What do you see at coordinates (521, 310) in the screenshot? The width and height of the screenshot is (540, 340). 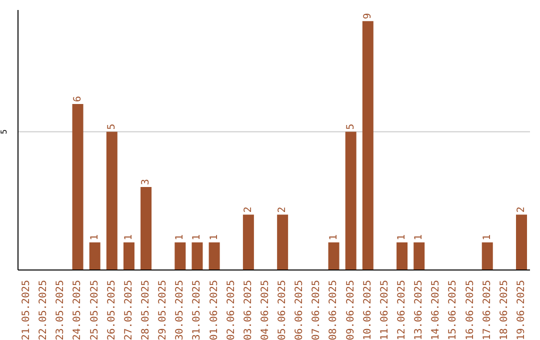 I see `x-tick-label: 19.06.2025` at bounding box center [521, 310].